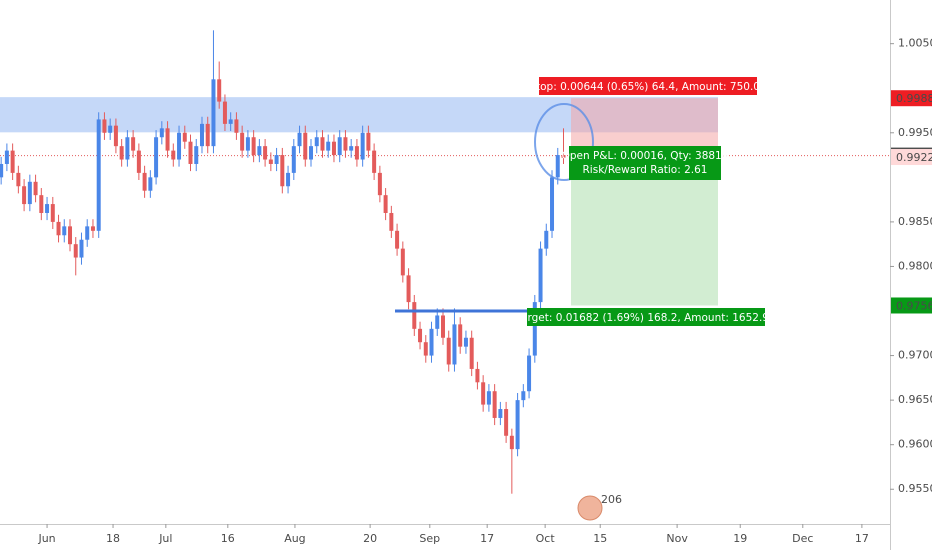  I want to click on target-price-tag-box, so click(911, 305).